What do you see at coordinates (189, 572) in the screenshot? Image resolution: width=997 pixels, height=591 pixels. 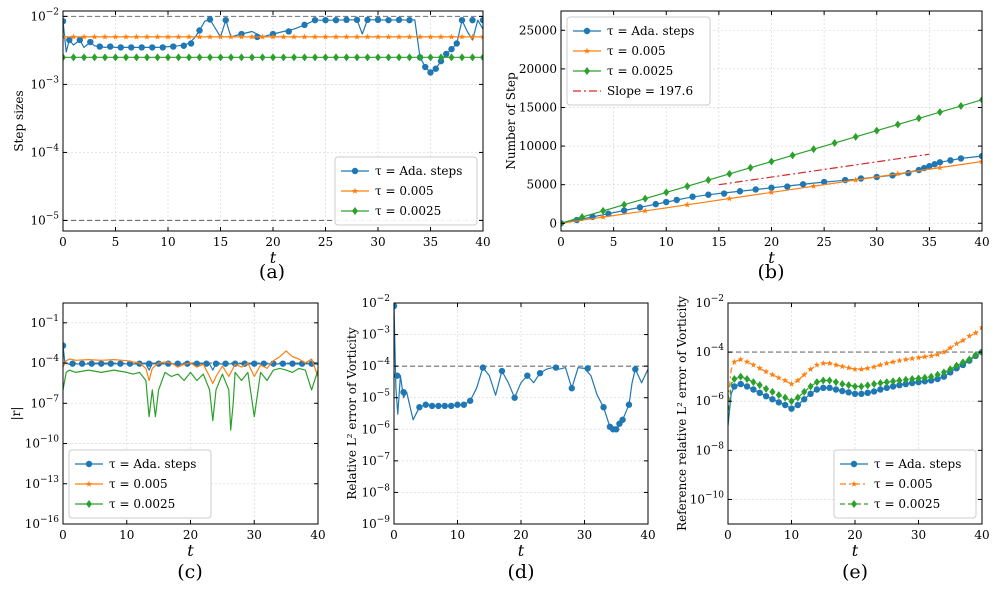 I see `panel-label: (c)` at bounding box center [189, 572].